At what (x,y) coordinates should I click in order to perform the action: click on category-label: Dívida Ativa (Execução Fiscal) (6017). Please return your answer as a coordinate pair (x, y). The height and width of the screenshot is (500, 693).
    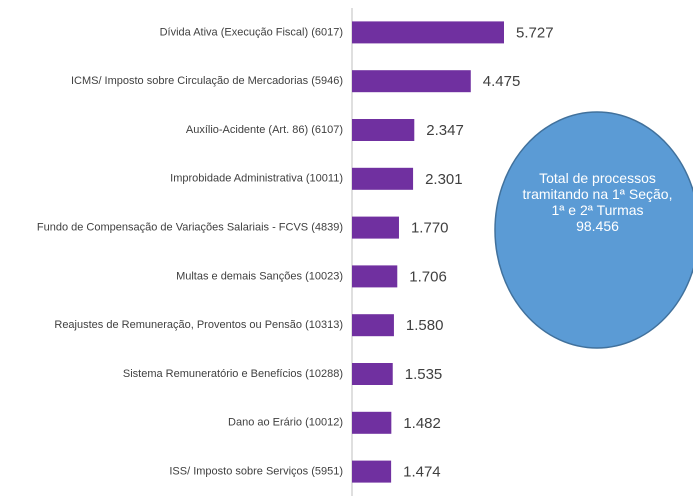
    Looking at the image, I should click on (251, 32).